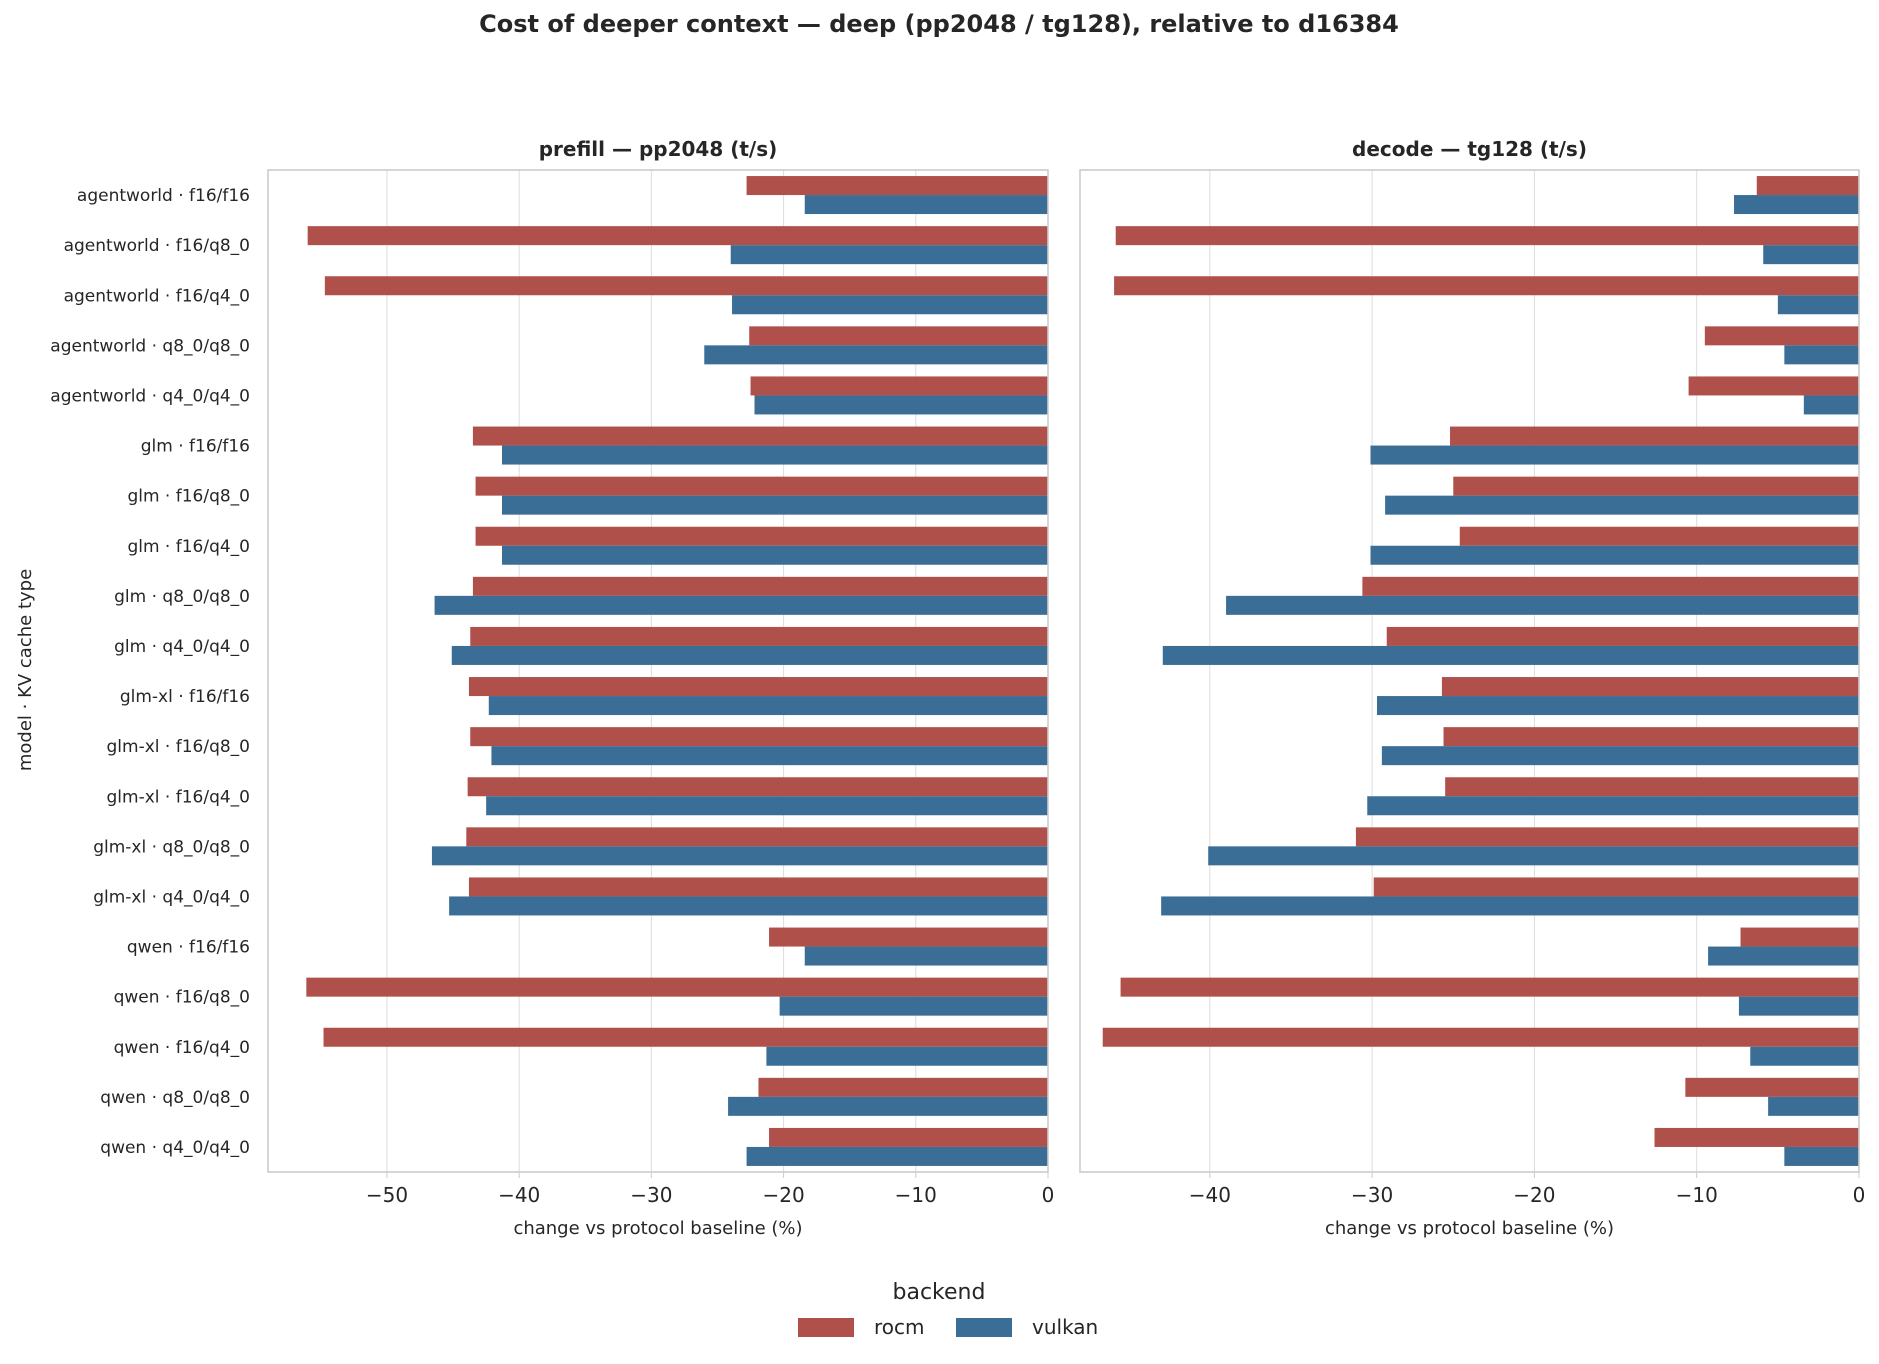 The image size is (1879, 1364). What do you see at coordinates (1650, 687) in the screenshot?
I see `bar-rocm-glm-xl-f16-f16` at bounding box center [1650, 687].